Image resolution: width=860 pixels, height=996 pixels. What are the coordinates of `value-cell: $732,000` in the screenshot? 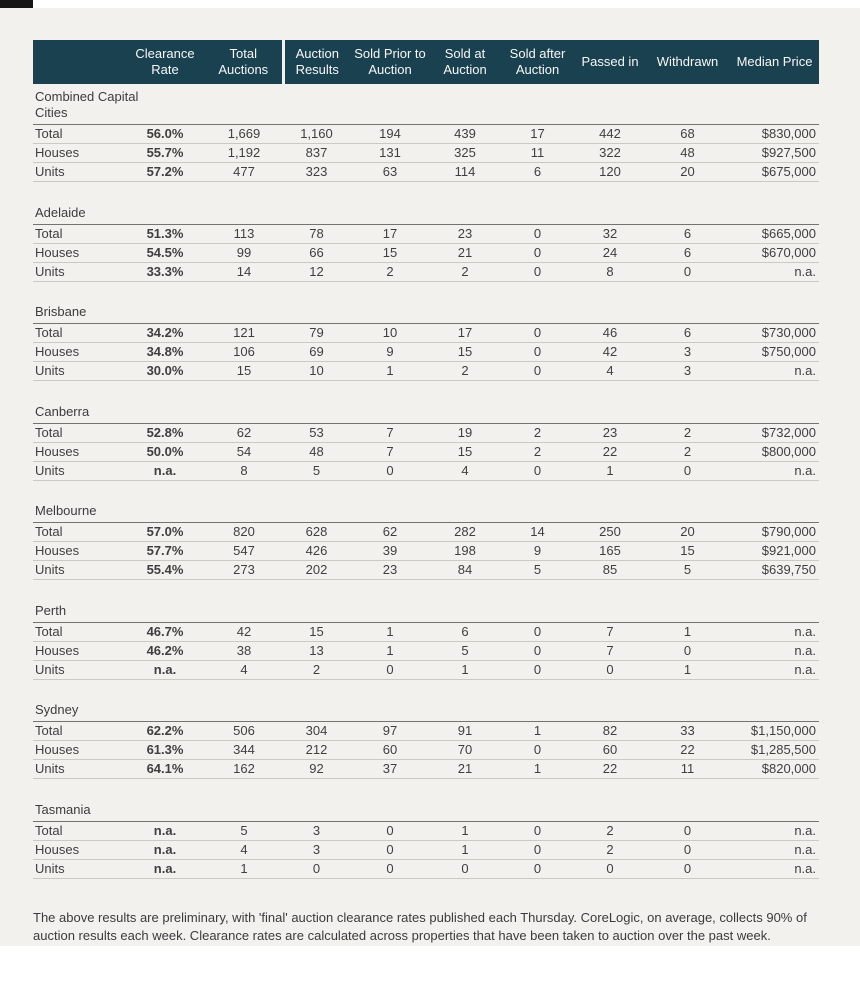 It's located at (774, 432).